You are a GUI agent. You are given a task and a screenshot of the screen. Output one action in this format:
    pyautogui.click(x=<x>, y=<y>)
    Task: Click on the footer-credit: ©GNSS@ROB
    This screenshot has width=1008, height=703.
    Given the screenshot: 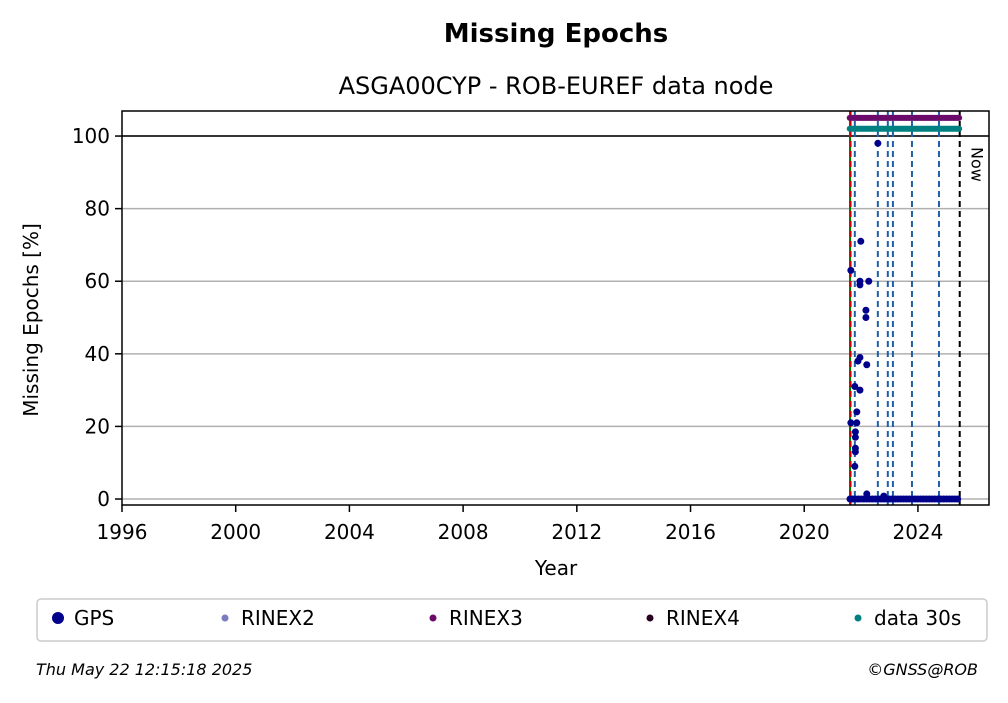 What is the action you would take?
    pyautogui.click(x=922, y=669)
    